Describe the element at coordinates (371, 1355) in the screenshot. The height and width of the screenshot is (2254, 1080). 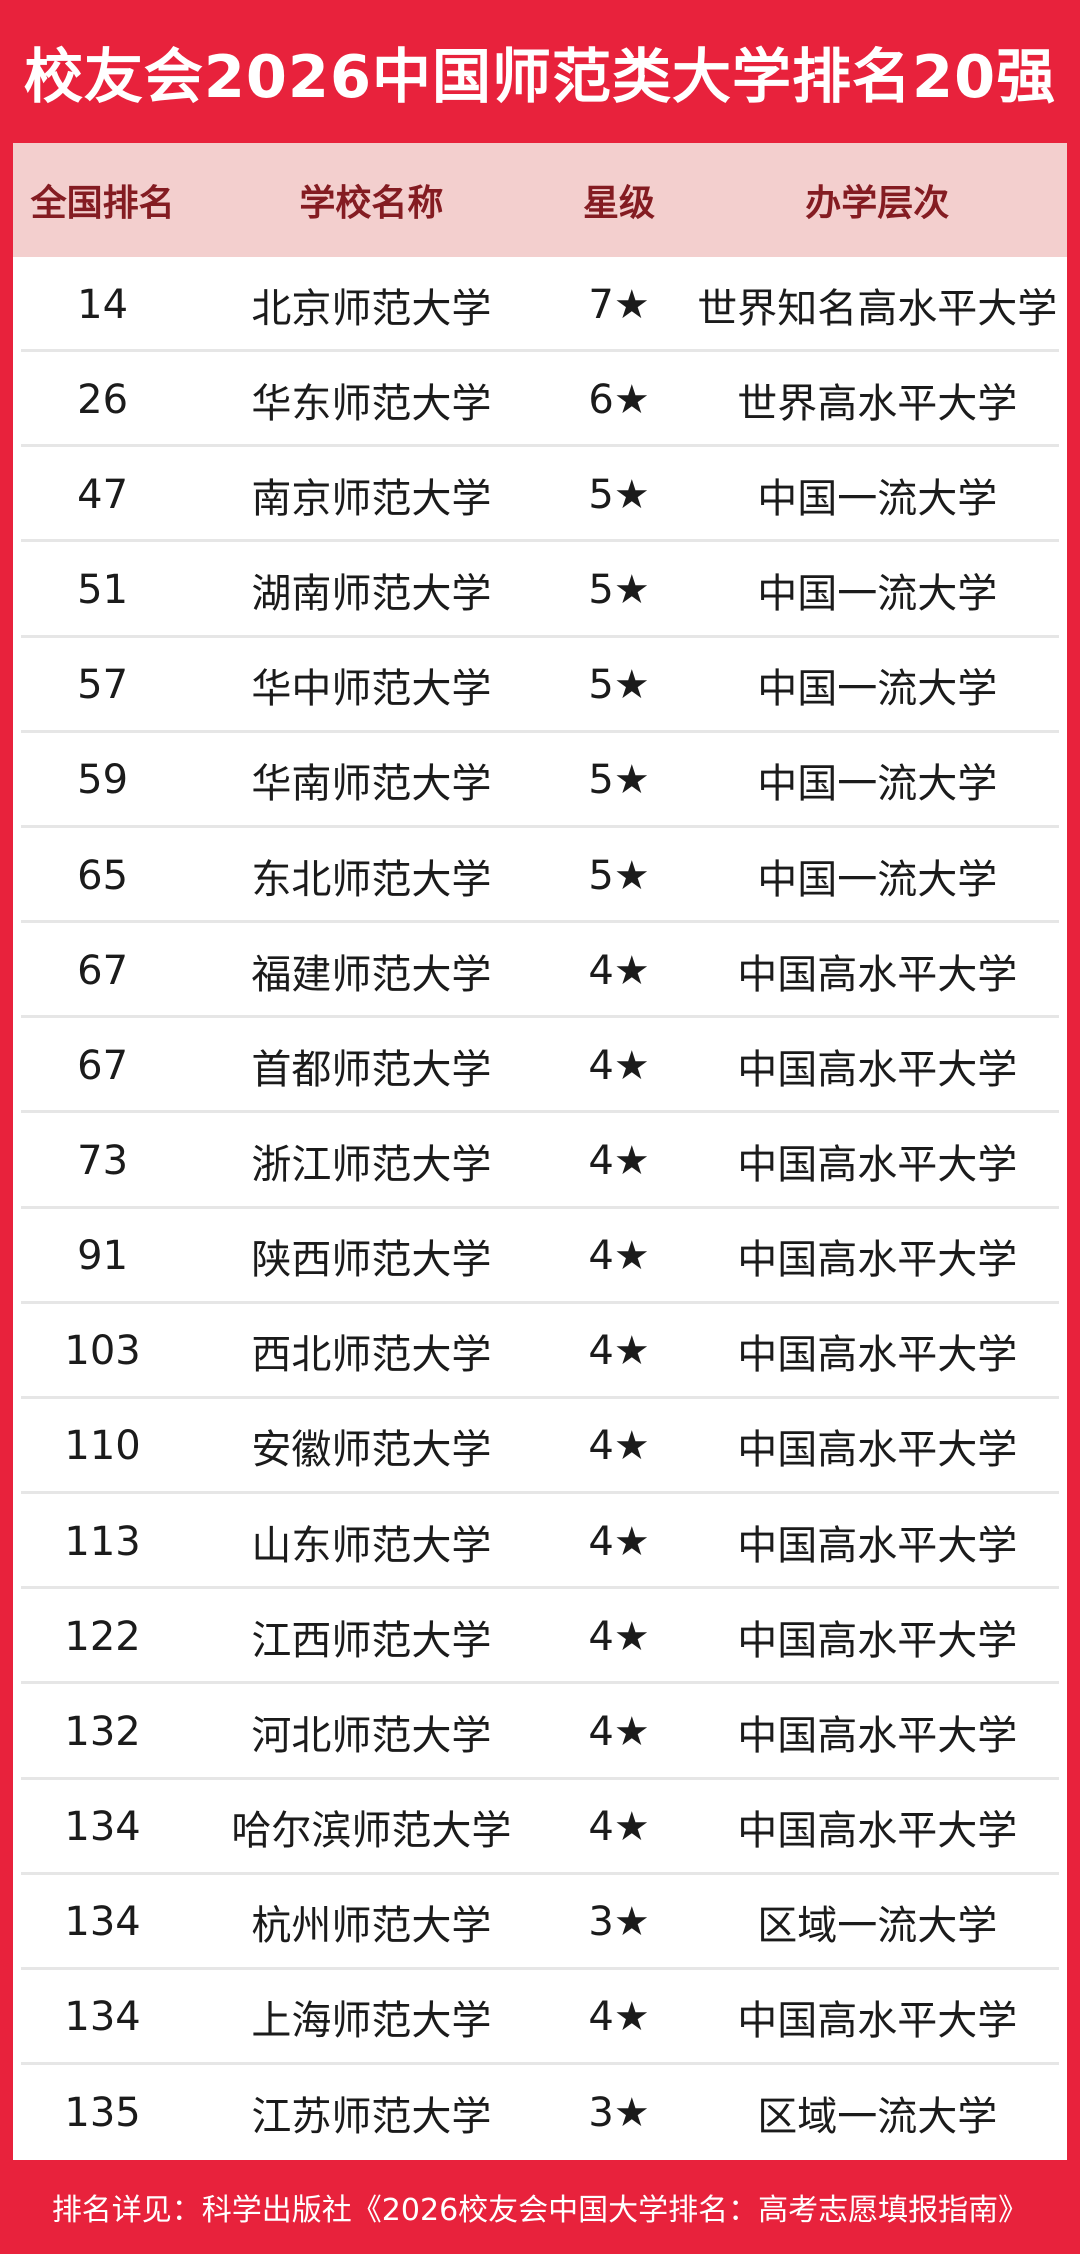
I see `cell-school: 西北师范大学` at that location.